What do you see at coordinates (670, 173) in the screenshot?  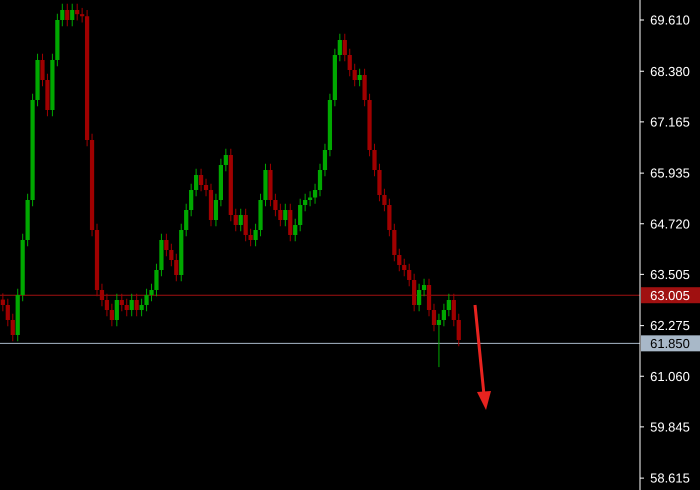 I see `y-tick-label: 65.935` at bounding box center [670, 173].